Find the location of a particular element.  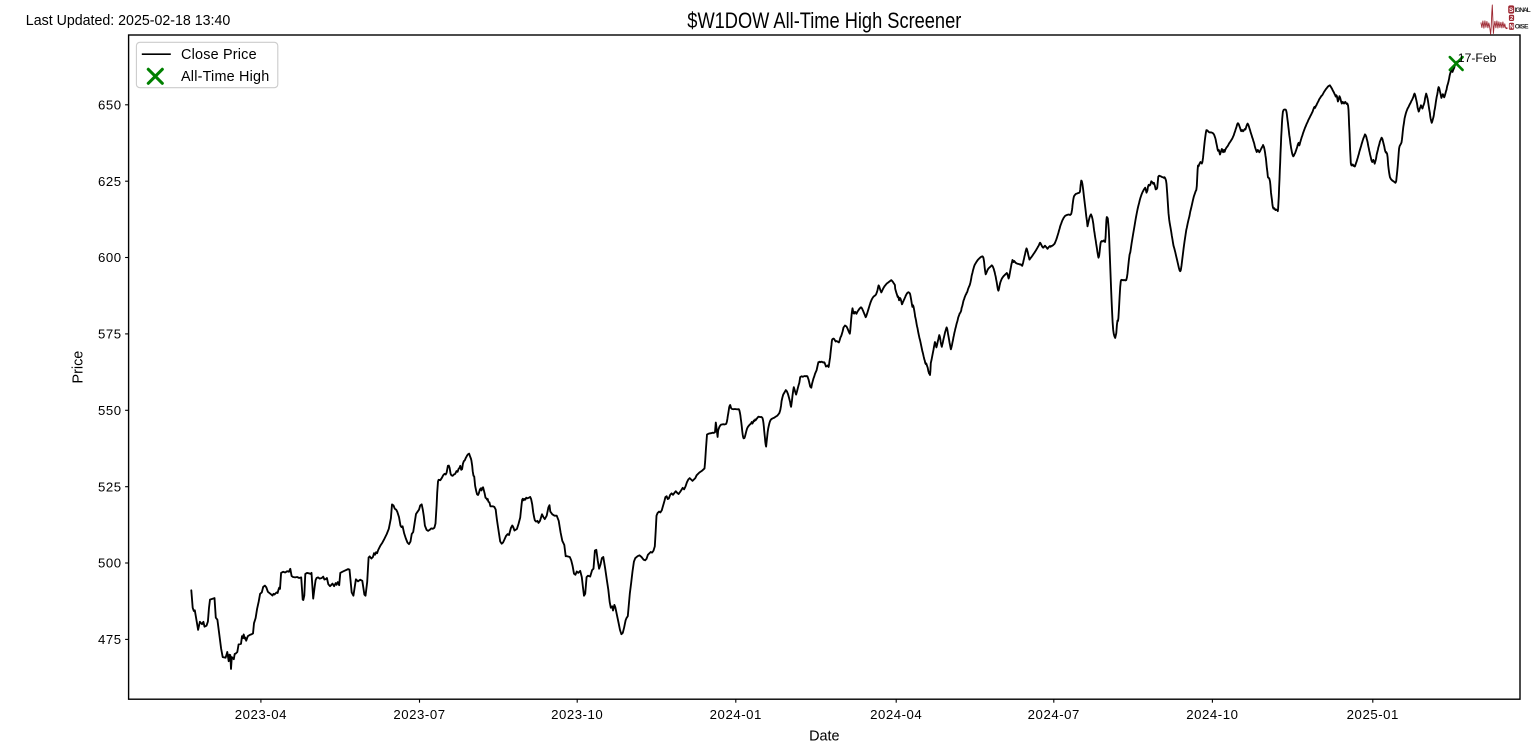

svg-text: OISE is located at coordinates (1522, 27).